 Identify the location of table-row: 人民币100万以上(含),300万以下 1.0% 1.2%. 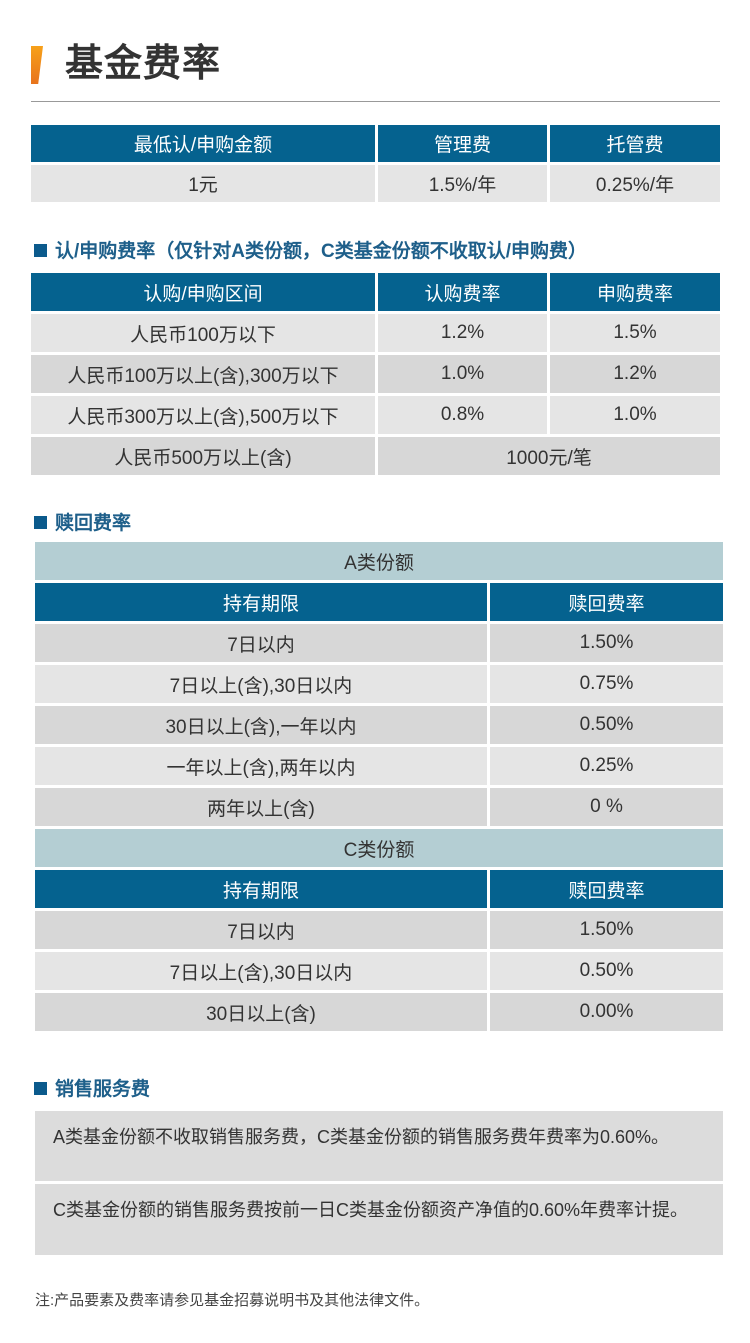
(375, 375).